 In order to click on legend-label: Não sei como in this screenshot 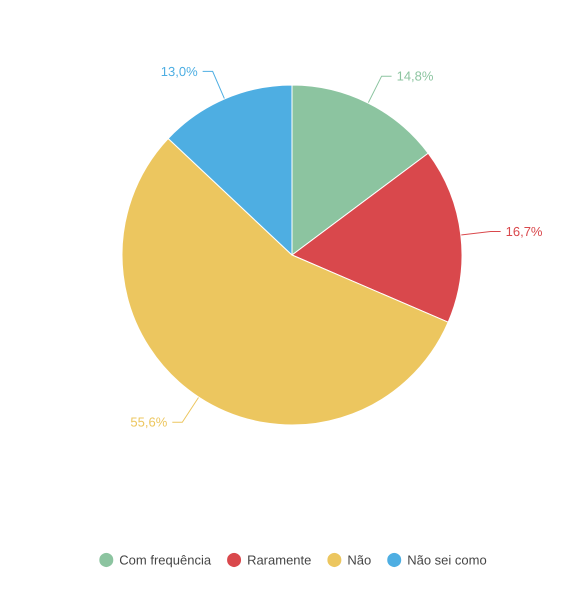, I will do `click(447, 560)`.